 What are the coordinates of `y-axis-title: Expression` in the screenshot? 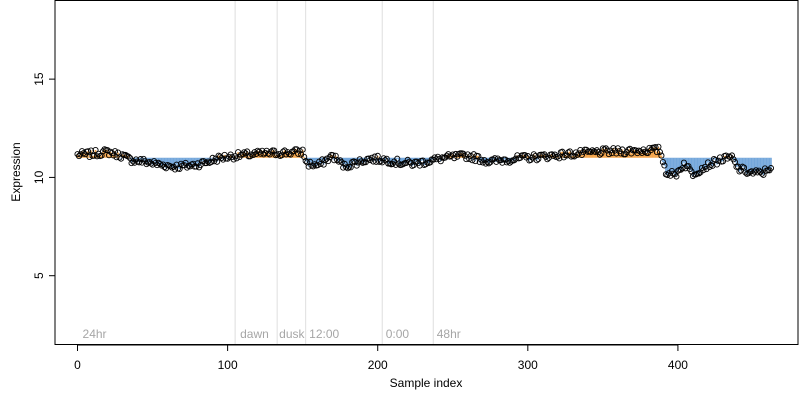 It's located at (16, 171).